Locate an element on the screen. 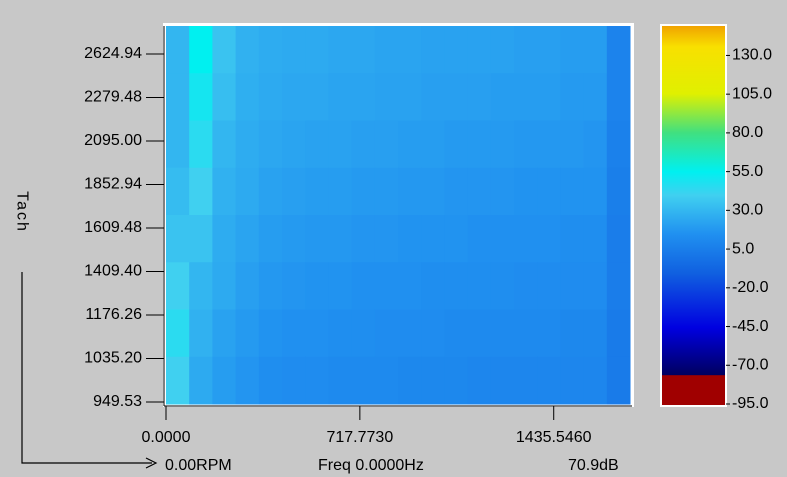 Image resolution: width=787 pixels, height=477 pixels. y-tick-label: 2095.00 is located at coordinates (113, 140).